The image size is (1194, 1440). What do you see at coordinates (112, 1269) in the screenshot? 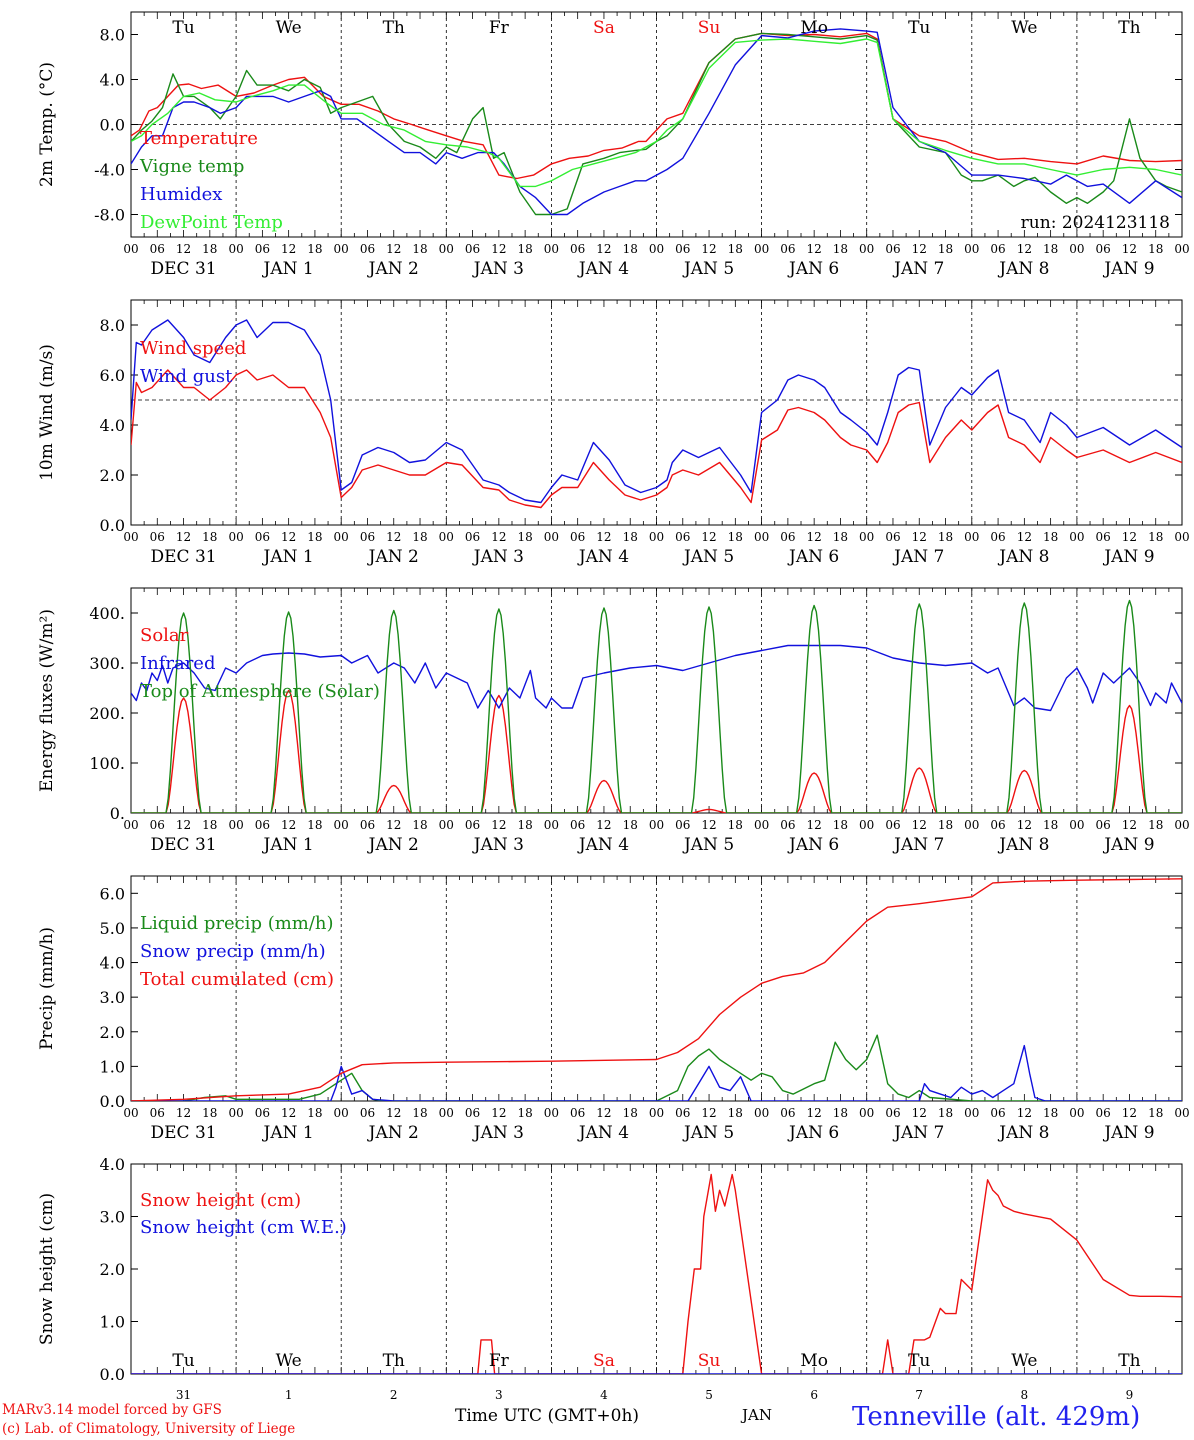
I see `y-tick-label: 2.0` at bounding box center [112, 1269].